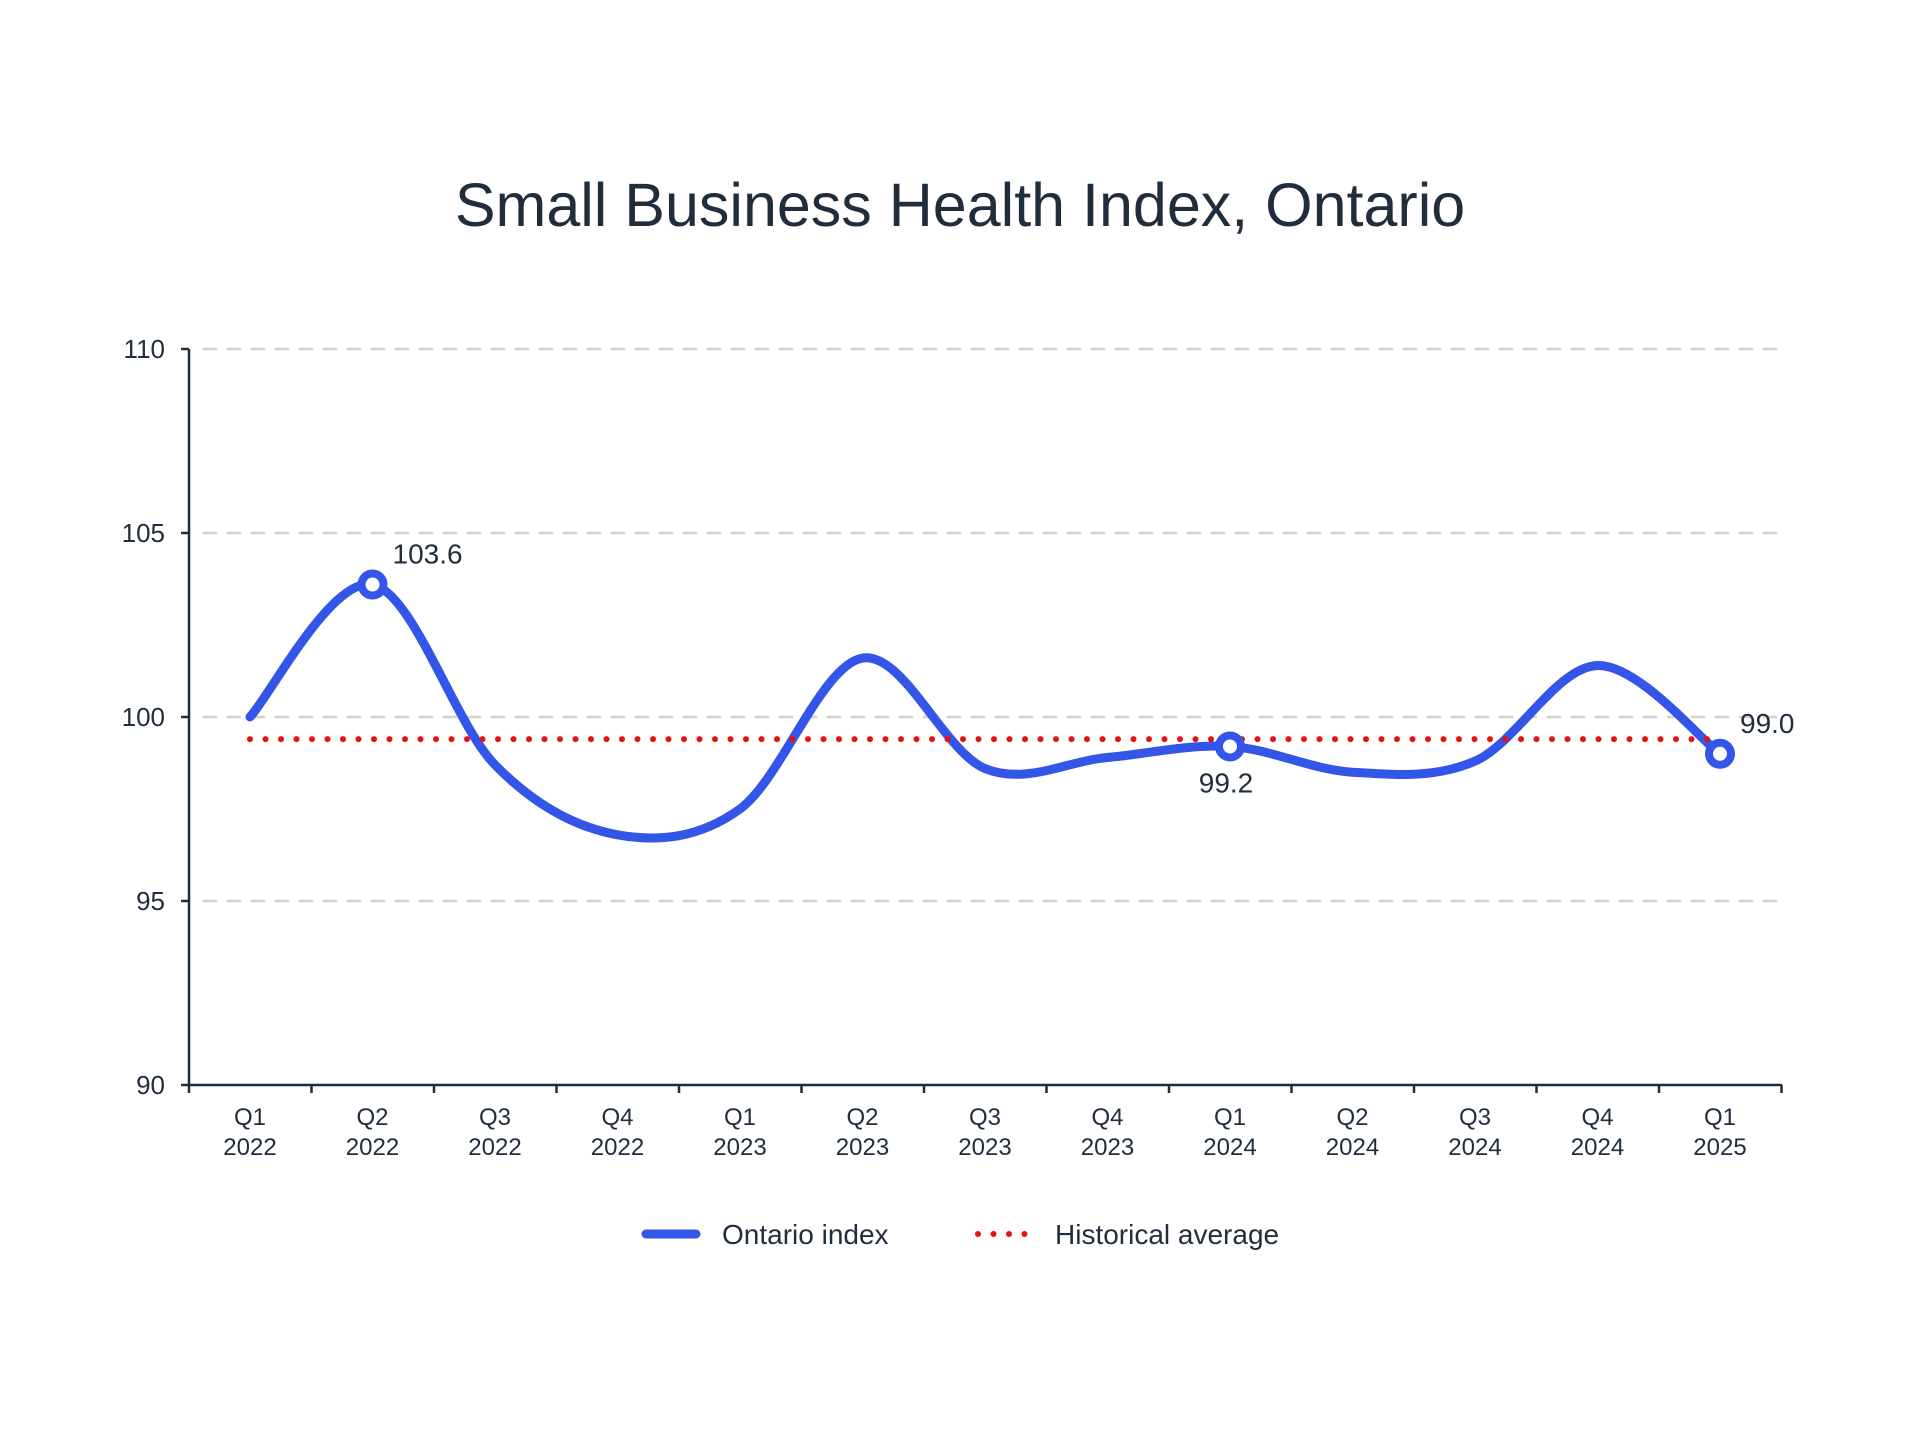 Image resolution: width=1920 pixels, height=1445 pixels. I want to click on x-tick-label: 2025, so click(1719, 1147).